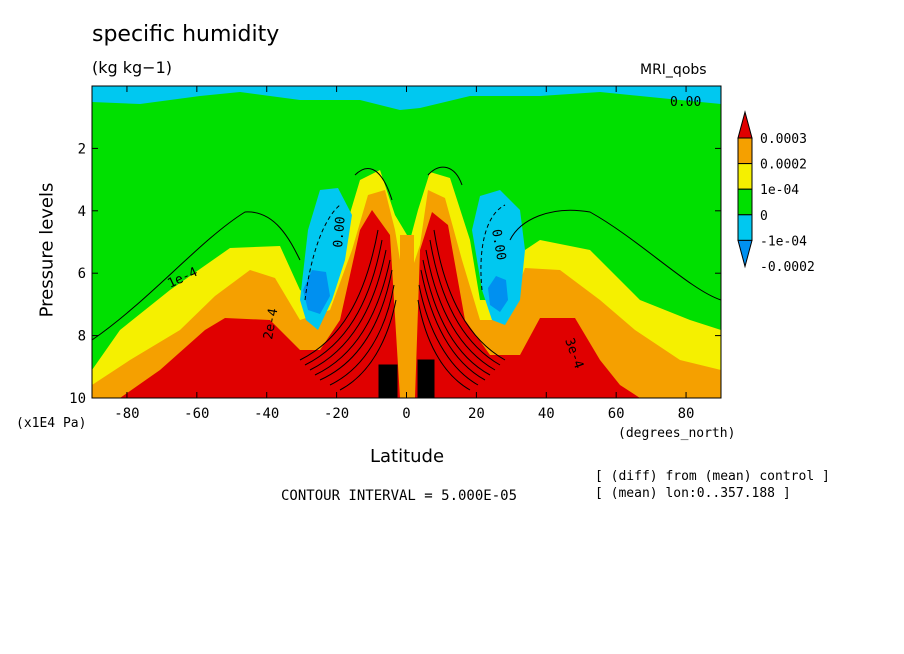  I want to click on colorbar-label: -1e-04, so click(783, 241).